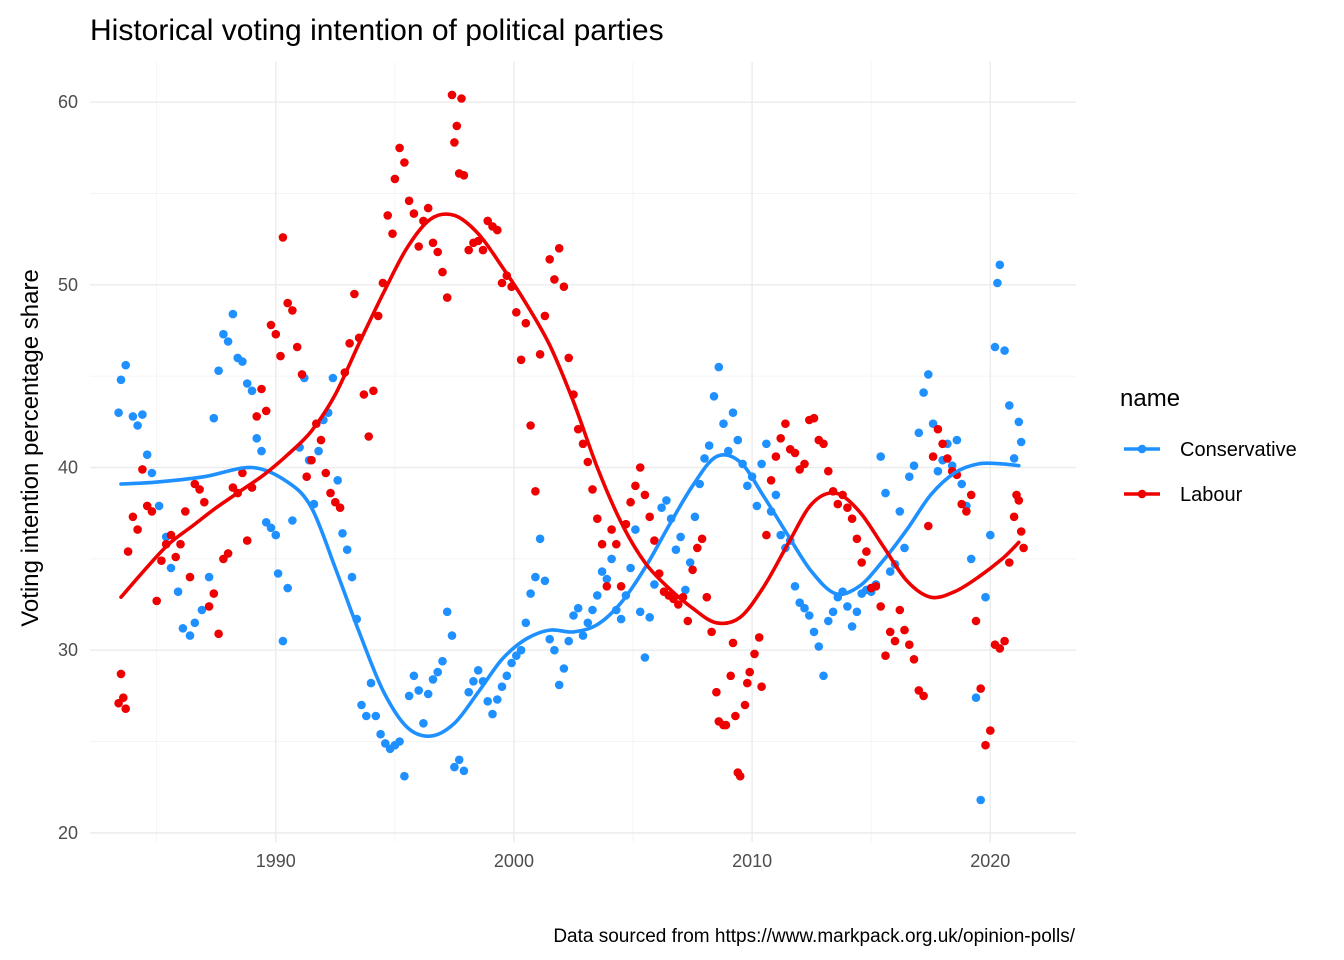 The image size is (1344, 960). What do you see at coordinates (1150, 398) in the screenshot?
I see `legend-title: name` at bounding box center [1150, 398].